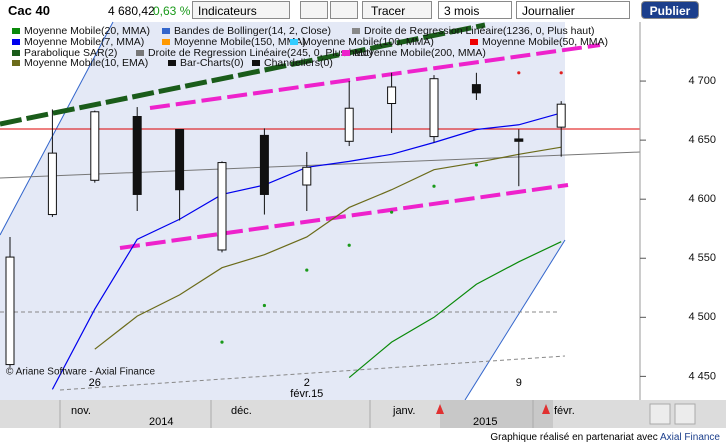 The height and width of the screenshot is (448, 726). I want to click on timeline-window, so click(496, 414).